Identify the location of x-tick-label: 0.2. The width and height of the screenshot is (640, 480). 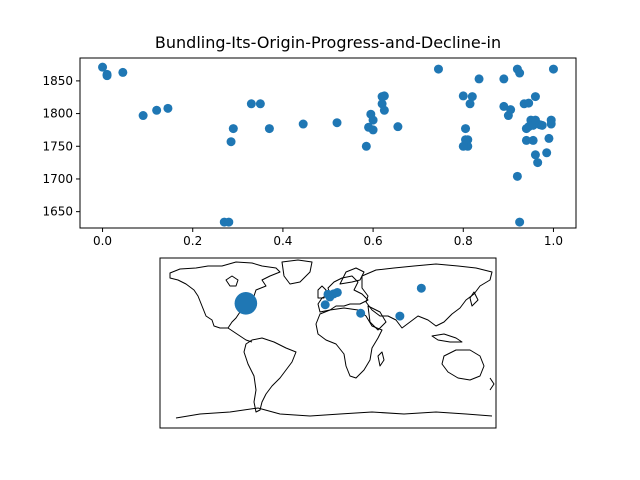
(192, 241).